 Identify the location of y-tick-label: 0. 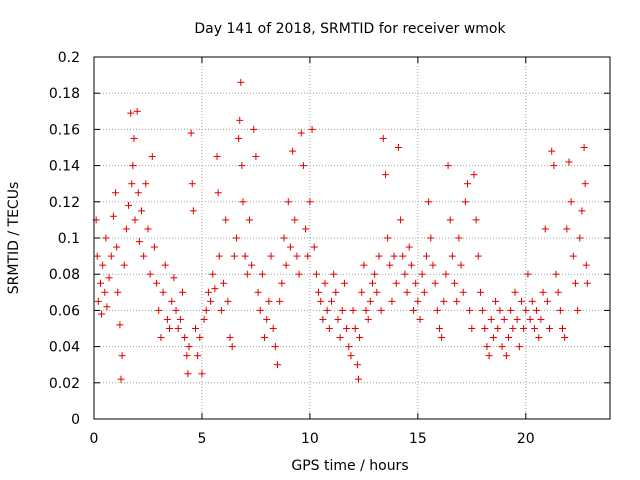
(75, 420).